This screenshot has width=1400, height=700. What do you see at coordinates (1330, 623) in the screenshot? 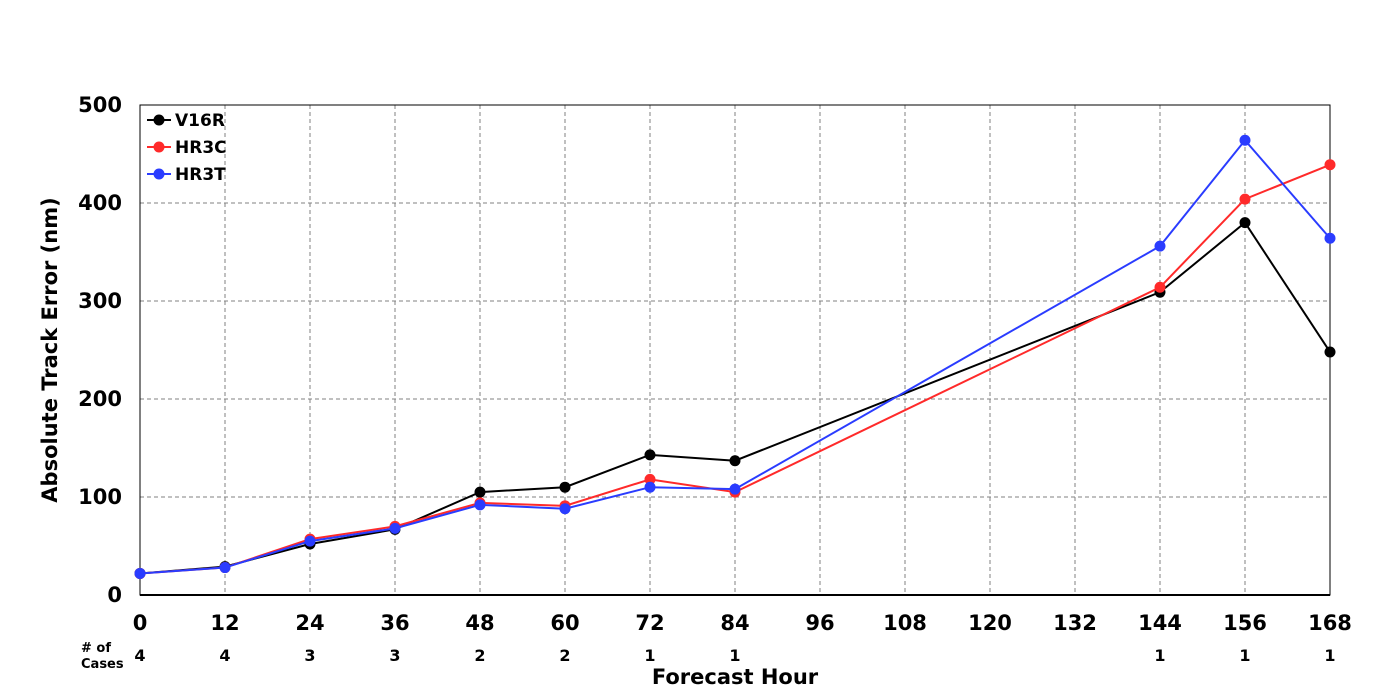
I see `x-tick-label: 168` at bounding box center [1330, 623].